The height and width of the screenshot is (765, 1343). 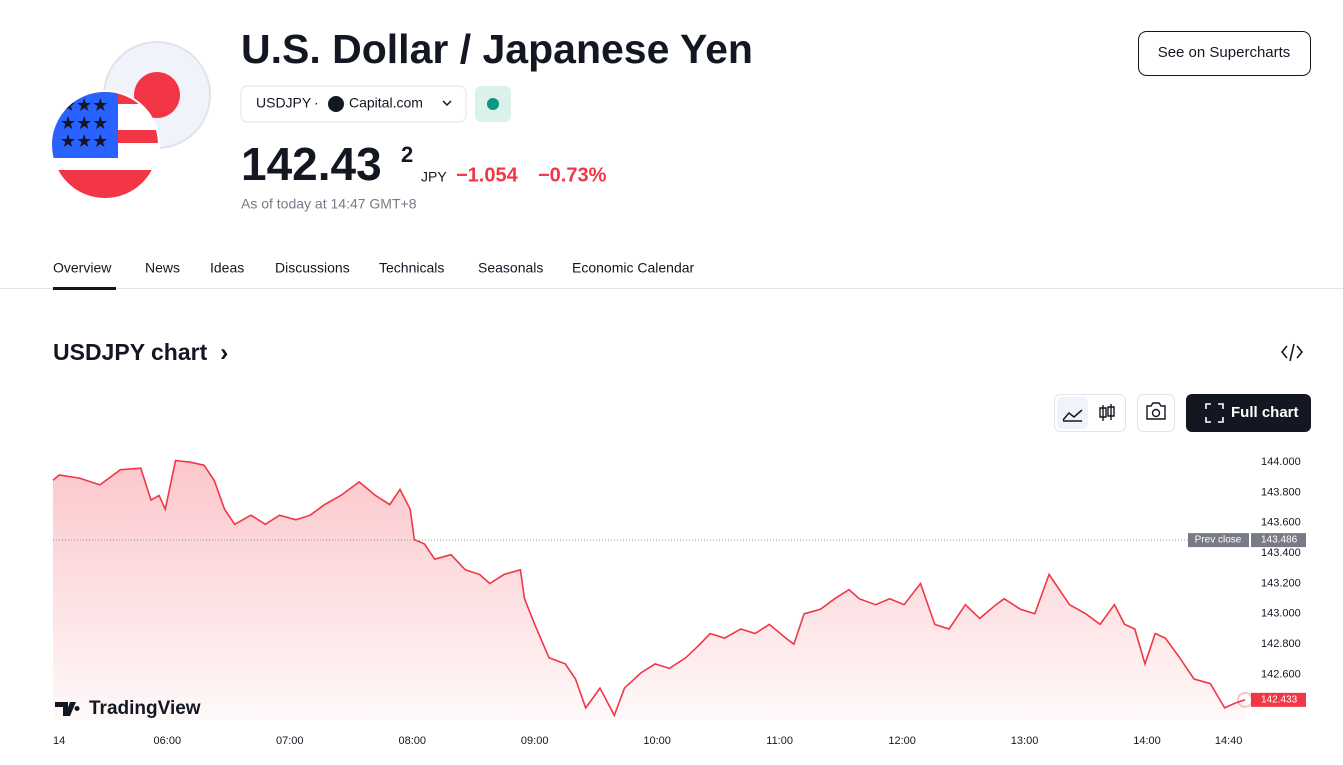 I want to click on supercharts-label: See on Supercharts, so click(x=1224, y=52).